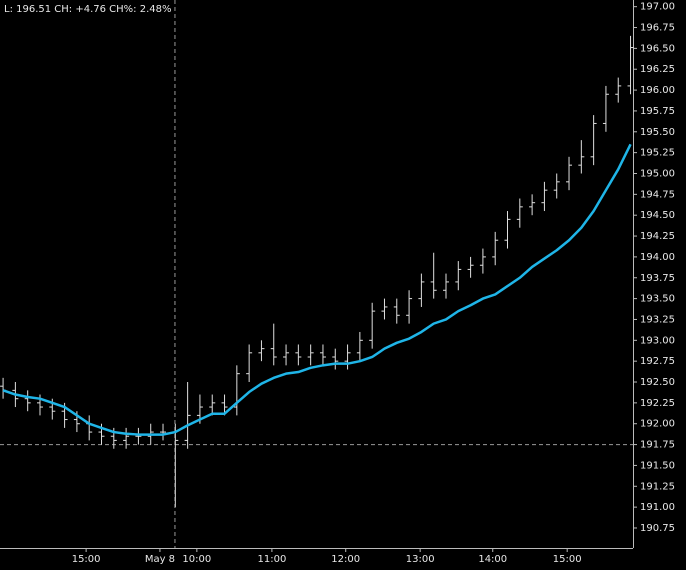 The height and width of the screenshot is (570, 686). What do you see at coordinates (196, 559) in the screenshot?
I see `x-tick-label: 10:00` at bounding box center [196, 559].